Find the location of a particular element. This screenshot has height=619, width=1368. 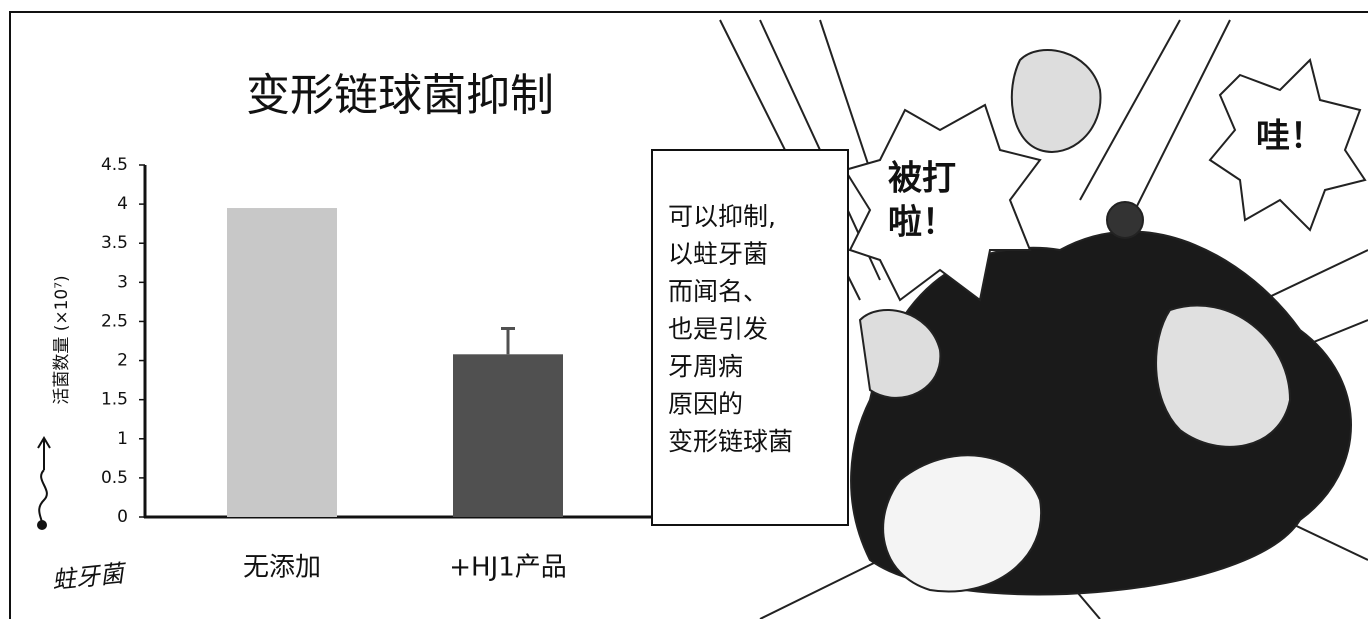

speech-bubble-text: 被打 is located at coordinates (922, 179).